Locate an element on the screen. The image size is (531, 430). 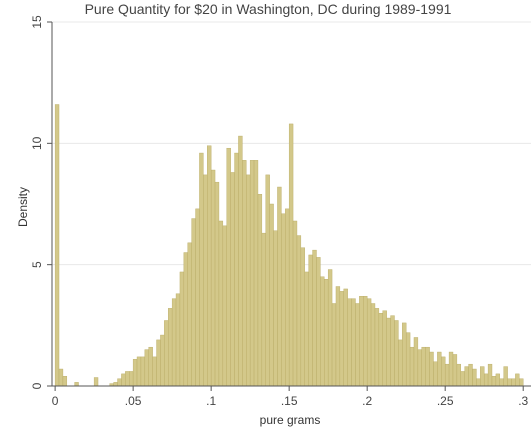
y-axis-title: Density is located at coordinates (23, 207).